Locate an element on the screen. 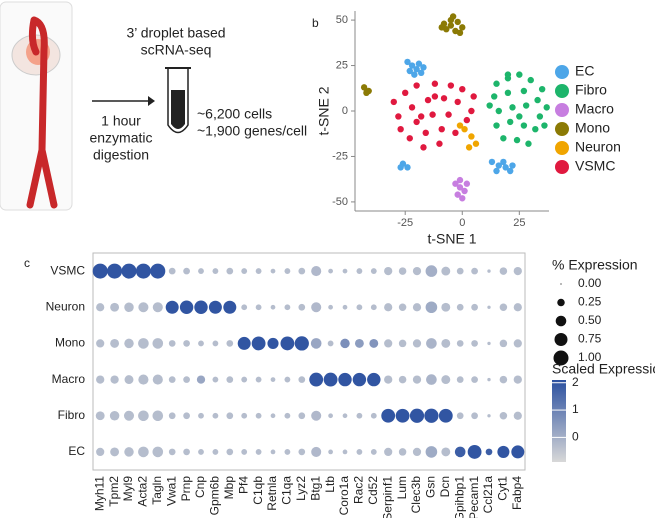 This screenshot has width=655, height=518. x-tick-label: Myl9 is located at coordinates (128, 489).